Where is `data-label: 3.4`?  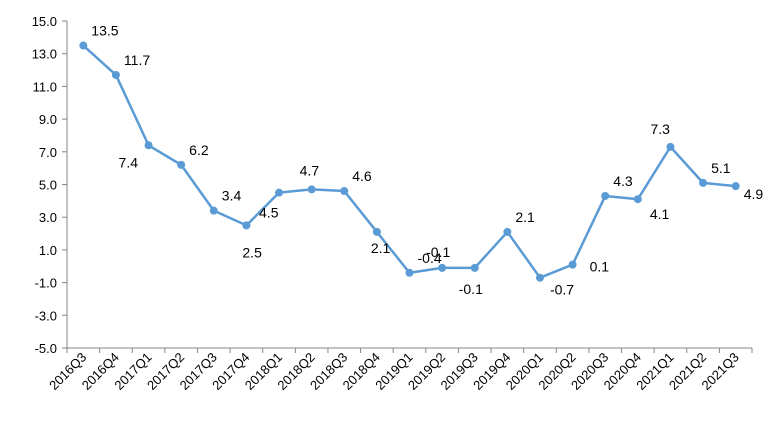 data-label: 3.4 is located at coordinates (232, 196).